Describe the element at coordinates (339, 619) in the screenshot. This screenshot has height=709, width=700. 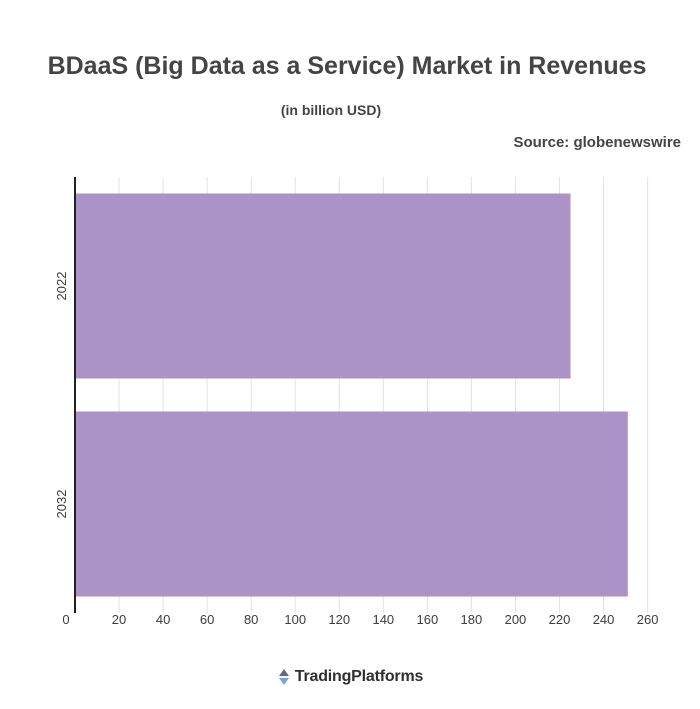
I see `x-tick-label: 120` at that location.